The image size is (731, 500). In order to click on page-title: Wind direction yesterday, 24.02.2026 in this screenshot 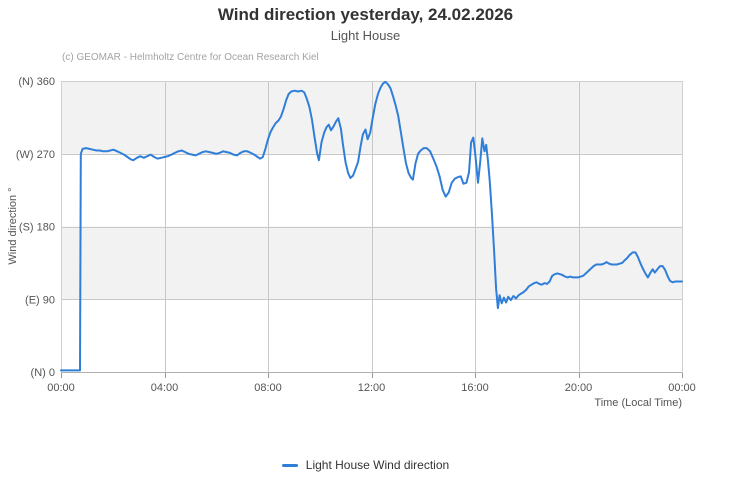, I will do `click(365, 14)`.